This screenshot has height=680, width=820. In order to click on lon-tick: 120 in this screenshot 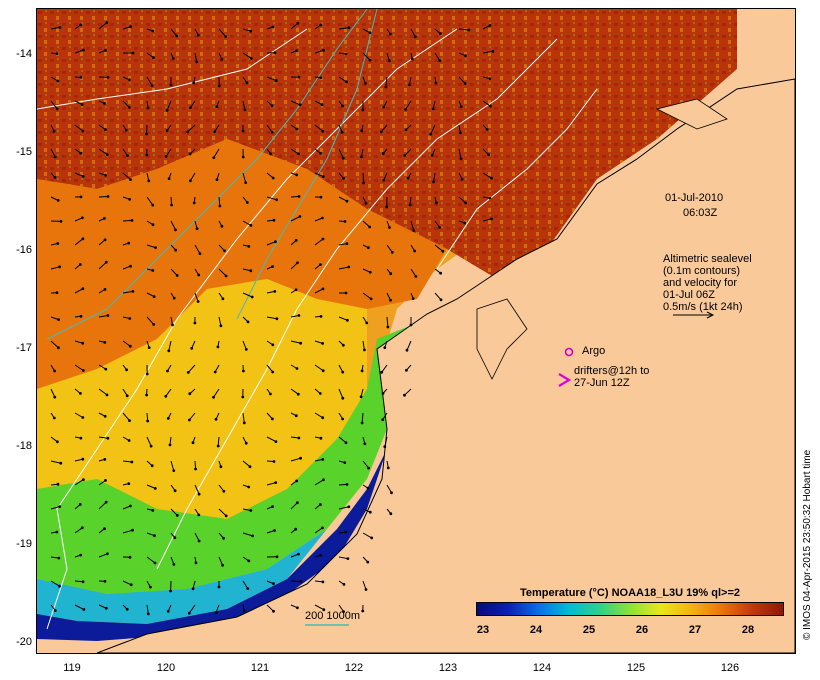, I will do `click(166, 668)`.